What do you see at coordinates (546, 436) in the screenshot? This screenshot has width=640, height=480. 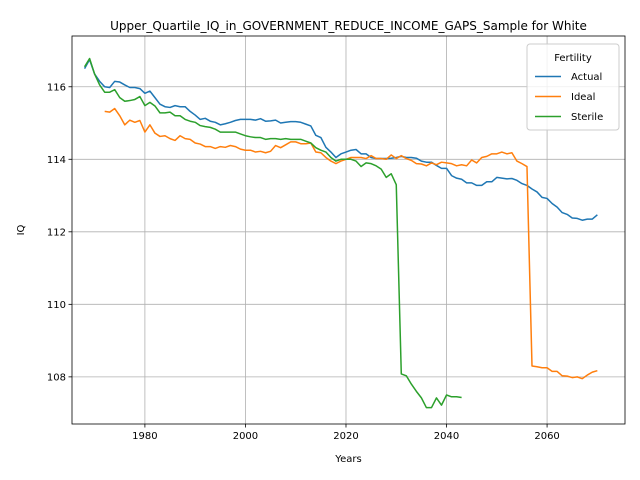 I see `x-tick-label: 2060` at bounding box center [546, 436].